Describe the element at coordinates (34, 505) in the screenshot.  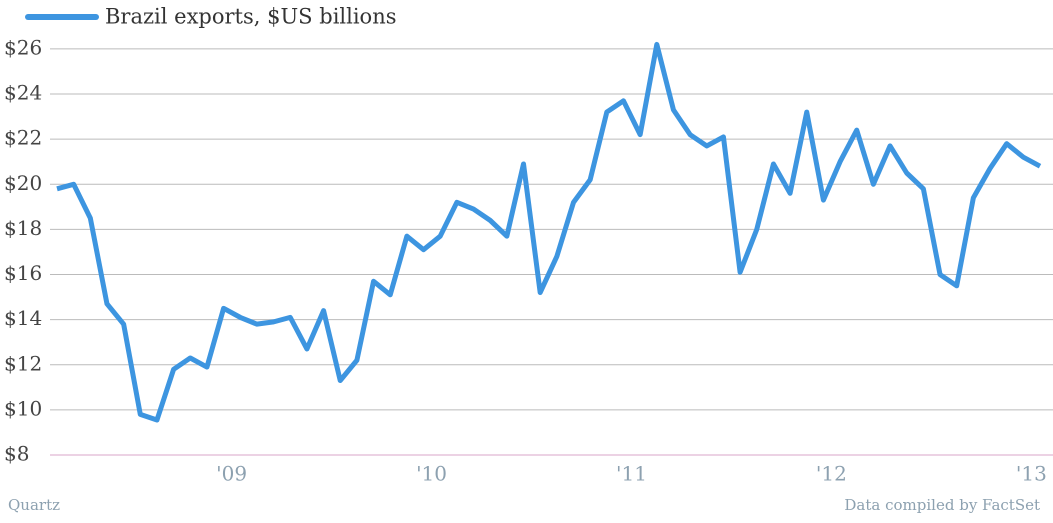
I see `source-left: Quartz` at that location.